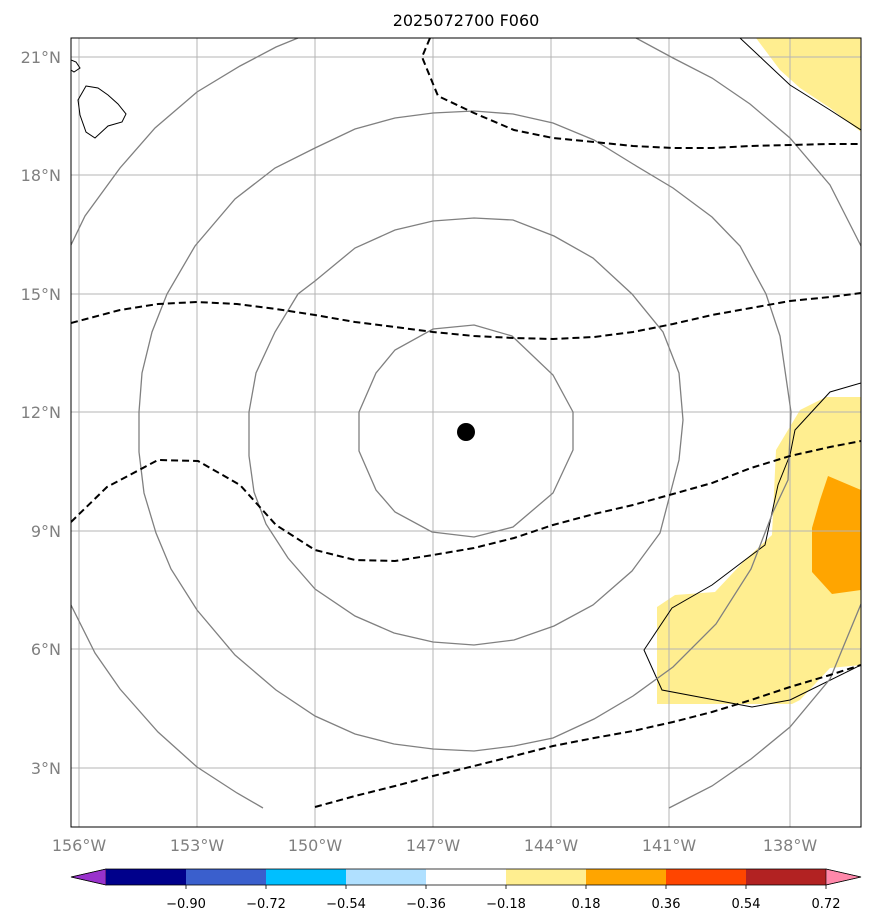 The height and width of the screenshot is (924, 873). Describe the element at coordinates (466, 20) in the screenshot. I see `figure-title: 2025072700 F060` at that location.